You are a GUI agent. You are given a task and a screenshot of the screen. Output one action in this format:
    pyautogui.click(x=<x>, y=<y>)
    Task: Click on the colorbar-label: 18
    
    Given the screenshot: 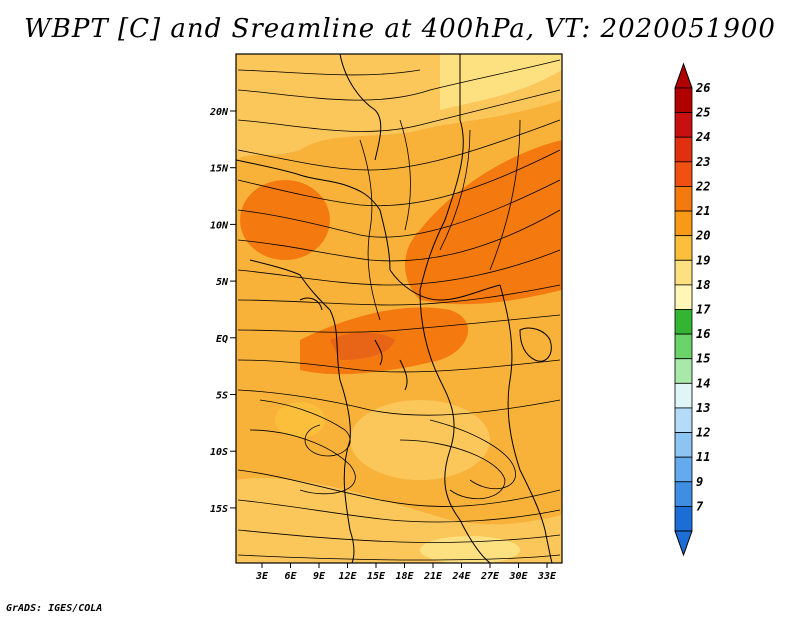 What is the action you would take?
    pyautogui.click(x=703, y=285)
    